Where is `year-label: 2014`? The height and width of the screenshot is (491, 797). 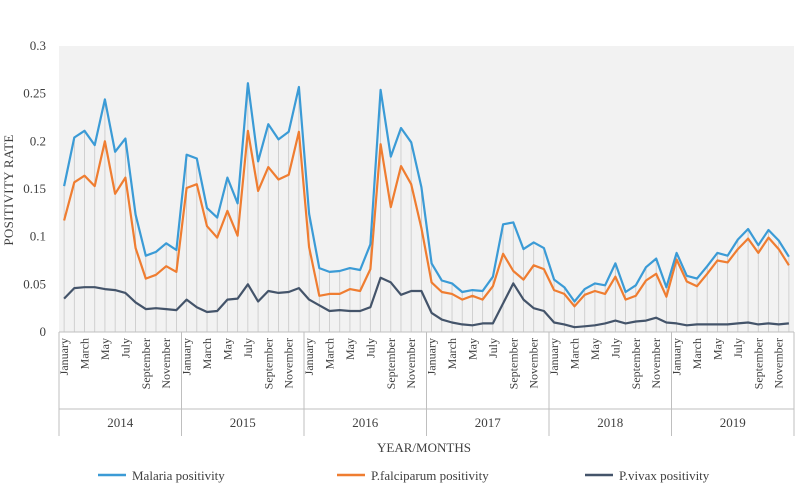 year-label: 2014 is located at coordinates (120, 422).